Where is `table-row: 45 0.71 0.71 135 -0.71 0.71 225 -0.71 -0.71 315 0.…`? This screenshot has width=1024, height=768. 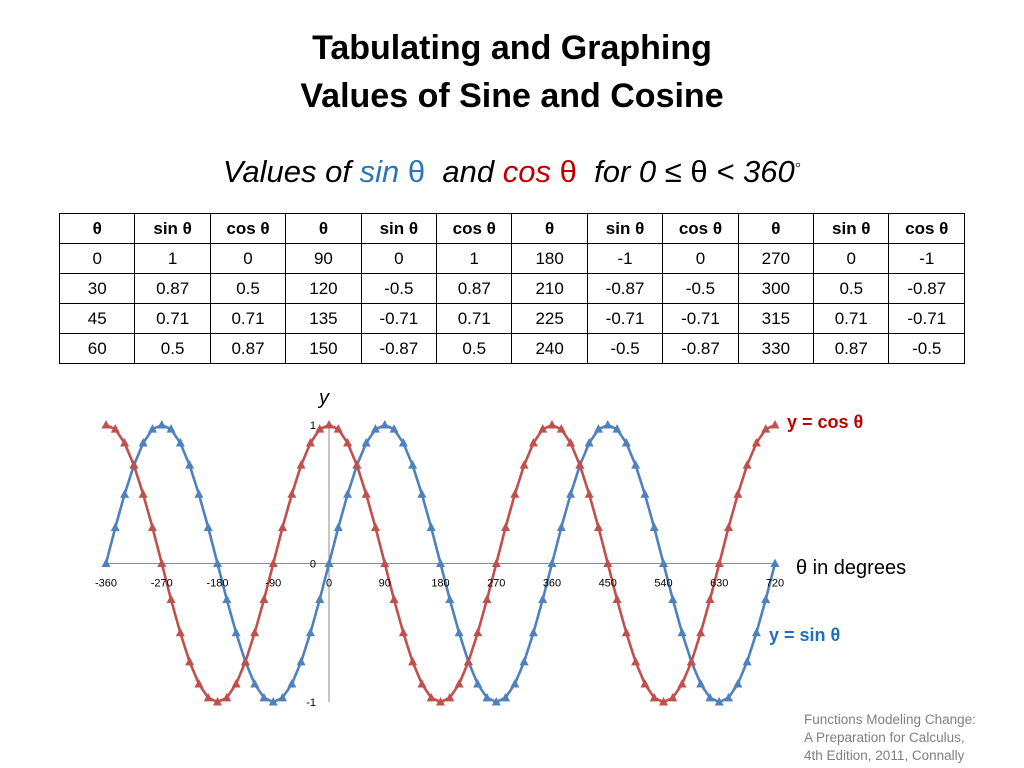 table-row: 45 0.71 0.71 135 -0.71 0.71 225 -0.71 -0.71 315 0.… is located at coordinates (511, 318).